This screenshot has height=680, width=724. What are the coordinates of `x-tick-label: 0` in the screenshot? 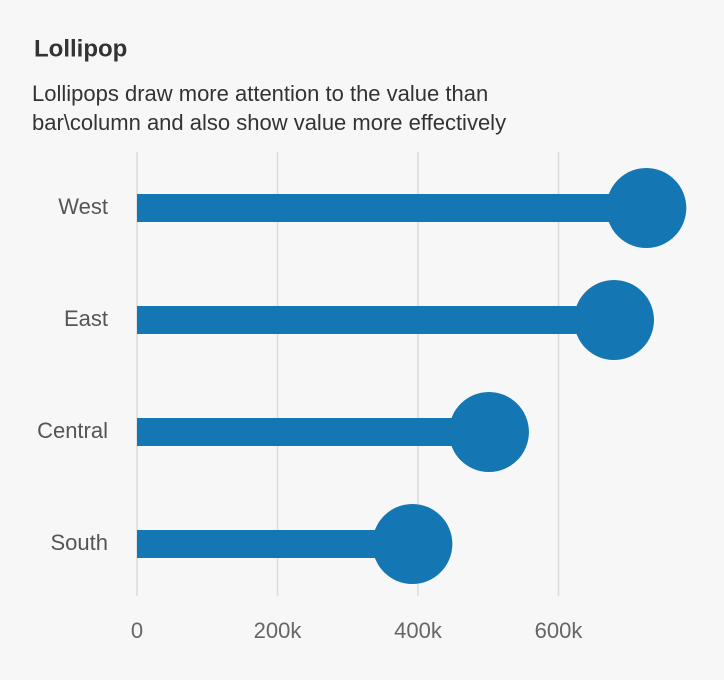 It's located at (137, 630).